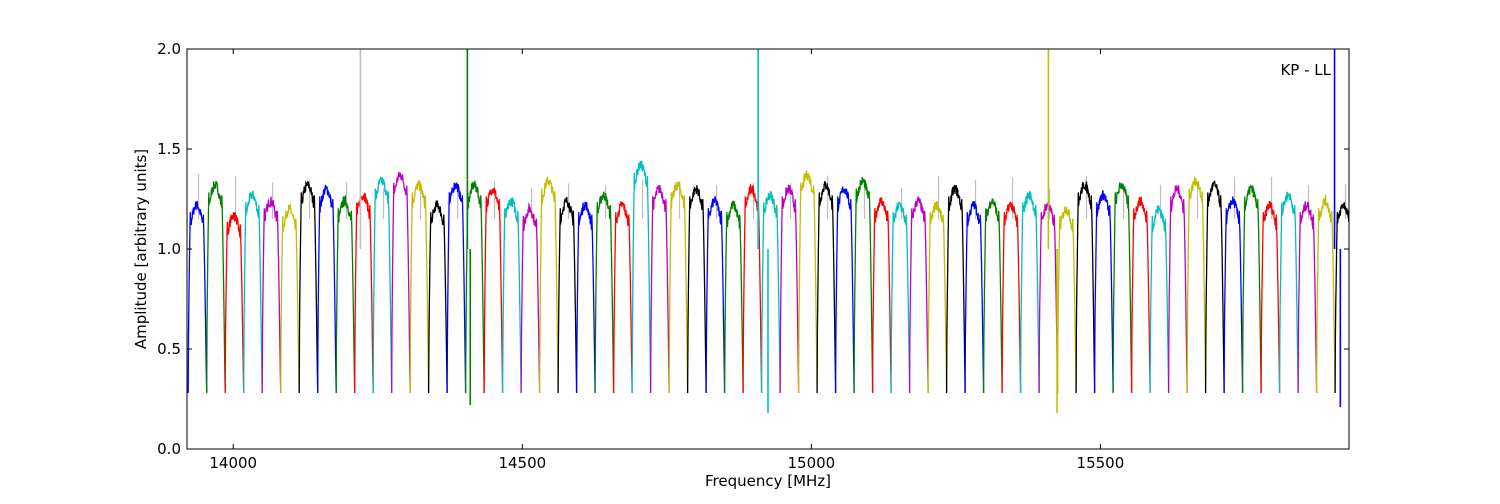  What do you see at coordinates (169, 249) in the screenshot?
I see `y-tick-label: 1.0` at bounding box center [169, 249].